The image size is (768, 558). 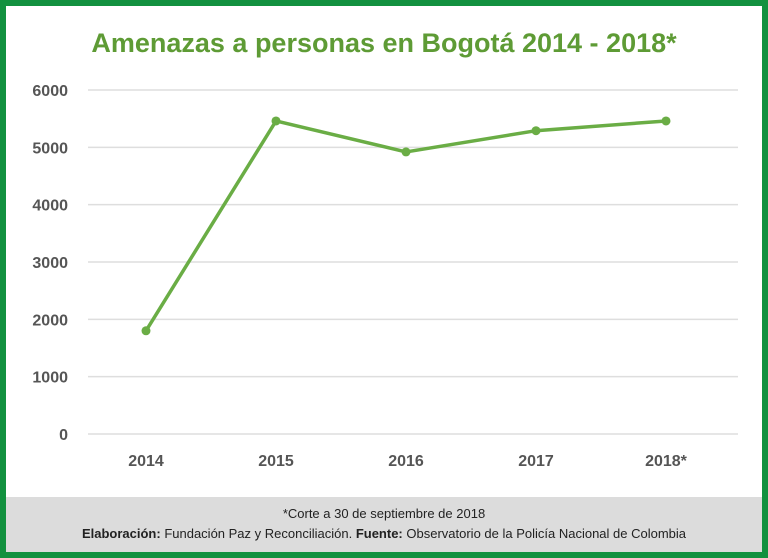 What do you see at coordinates (50, 91) in the screenshot?
I see `y-tick-label: 6000` at bounding box center [50, 91].